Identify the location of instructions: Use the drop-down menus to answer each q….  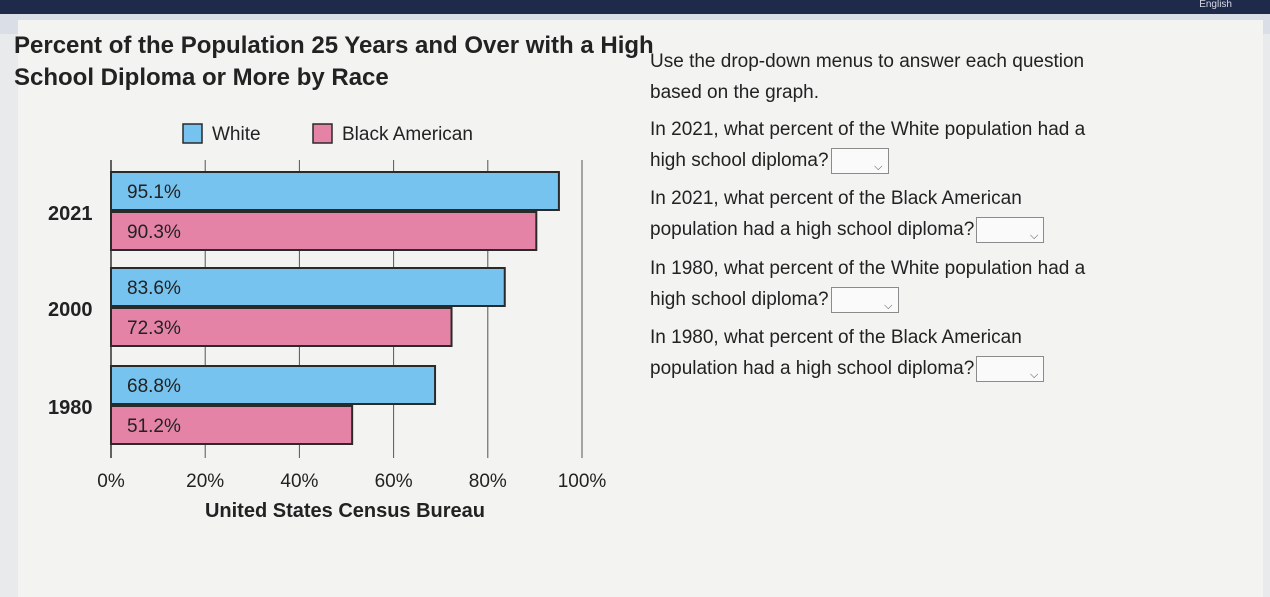
(945, 77).